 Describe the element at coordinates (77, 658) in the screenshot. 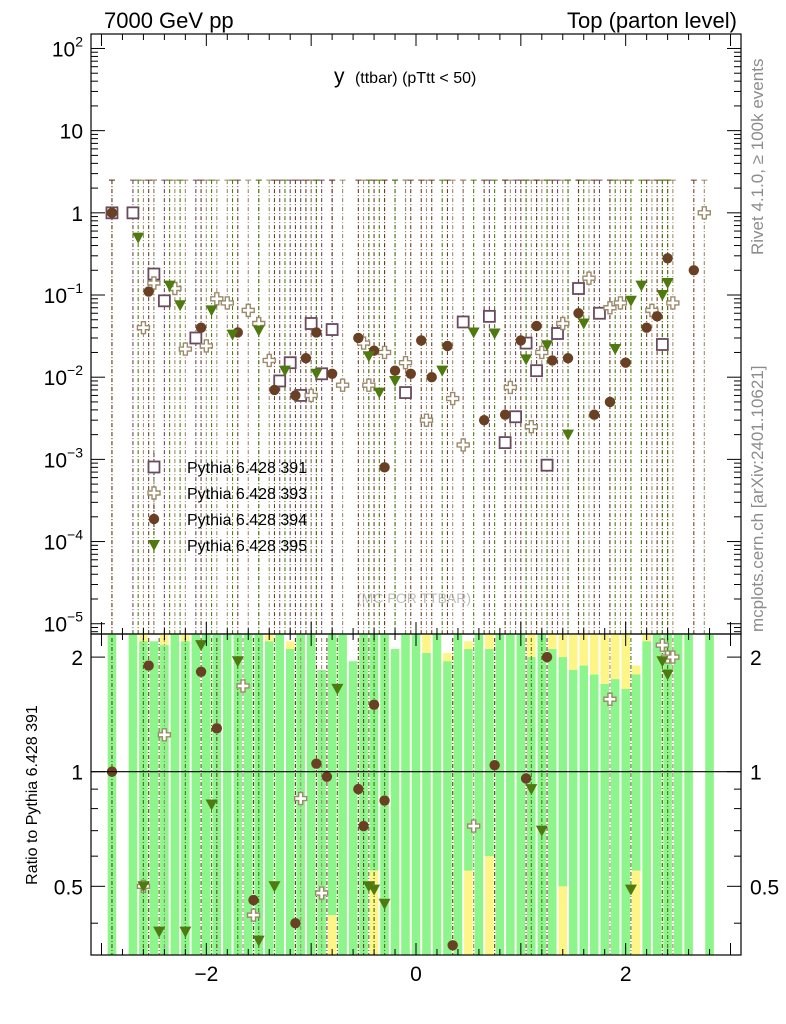

I see `ratio-y-tick-label-left: 2` at that location.